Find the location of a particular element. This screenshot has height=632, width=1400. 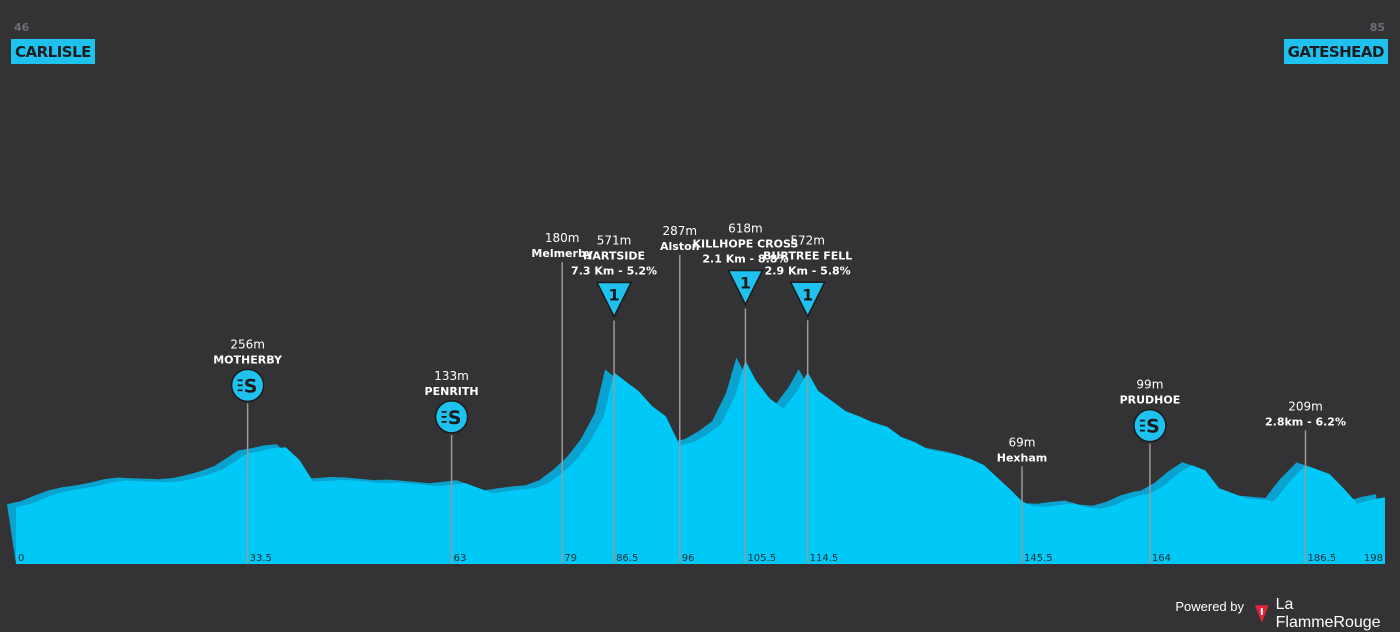

x-tick-label: 86.5 is located at coordinates (627, 558).